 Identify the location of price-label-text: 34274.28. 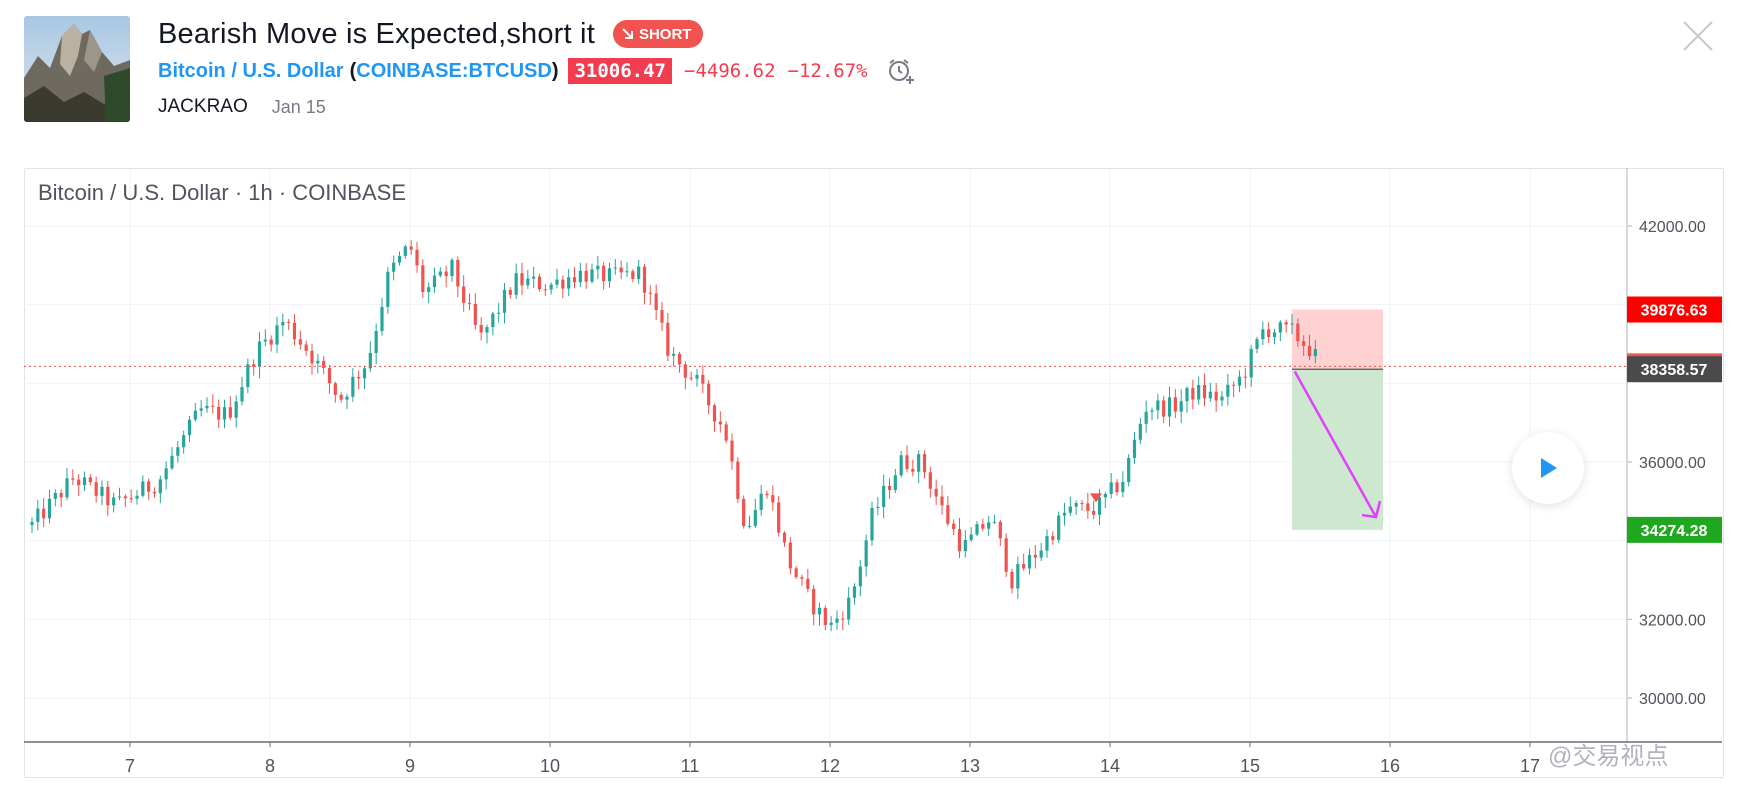
(1674, 531).